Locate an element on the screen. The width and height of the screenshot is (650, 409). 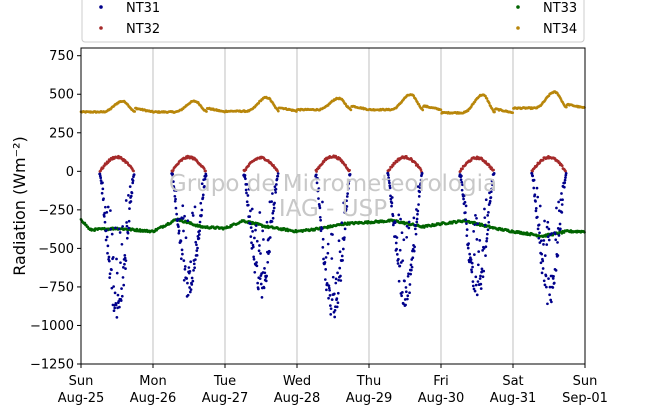
legend-label-nt32: NT32 is located at coordinates (143, 29).